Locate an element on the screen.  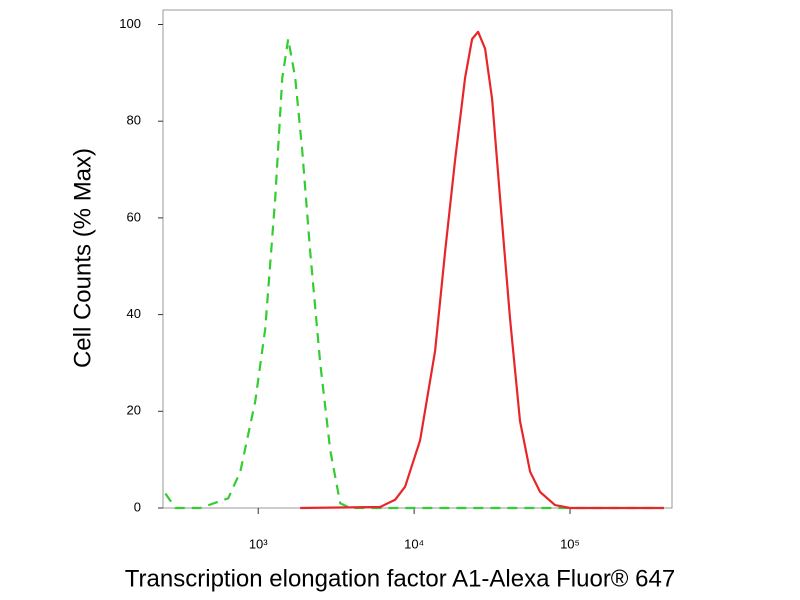
x-tick-label: 10⁵ is located at coordinates (570, 543).